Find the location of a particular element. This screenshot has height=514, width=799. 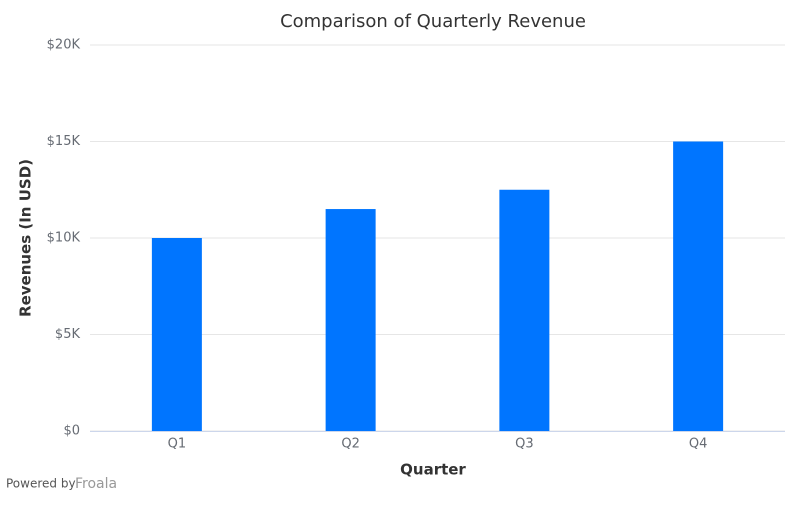

credit-brand: Froala is located at coordinates (96, 484).